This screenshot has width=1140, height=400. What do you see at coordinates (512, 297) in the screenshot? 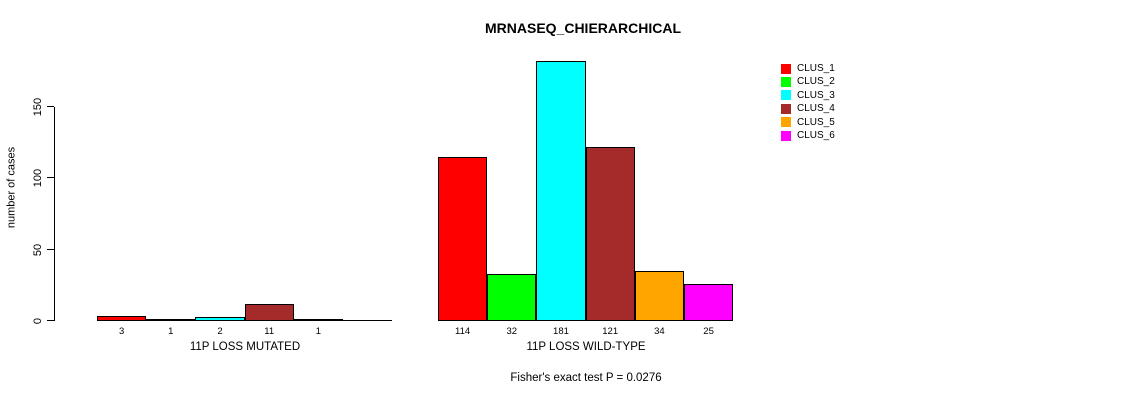
I see `bar-clus_2-group2` at bounding box center [512, 297].